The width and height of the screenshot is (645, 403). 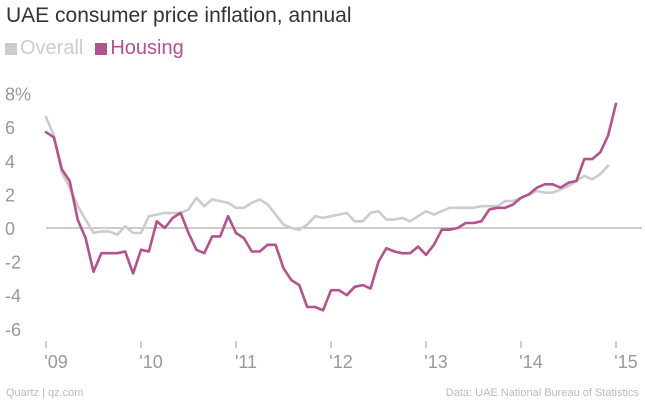 I want to click on y-tick-label: 0, so click(x=10, y=229).